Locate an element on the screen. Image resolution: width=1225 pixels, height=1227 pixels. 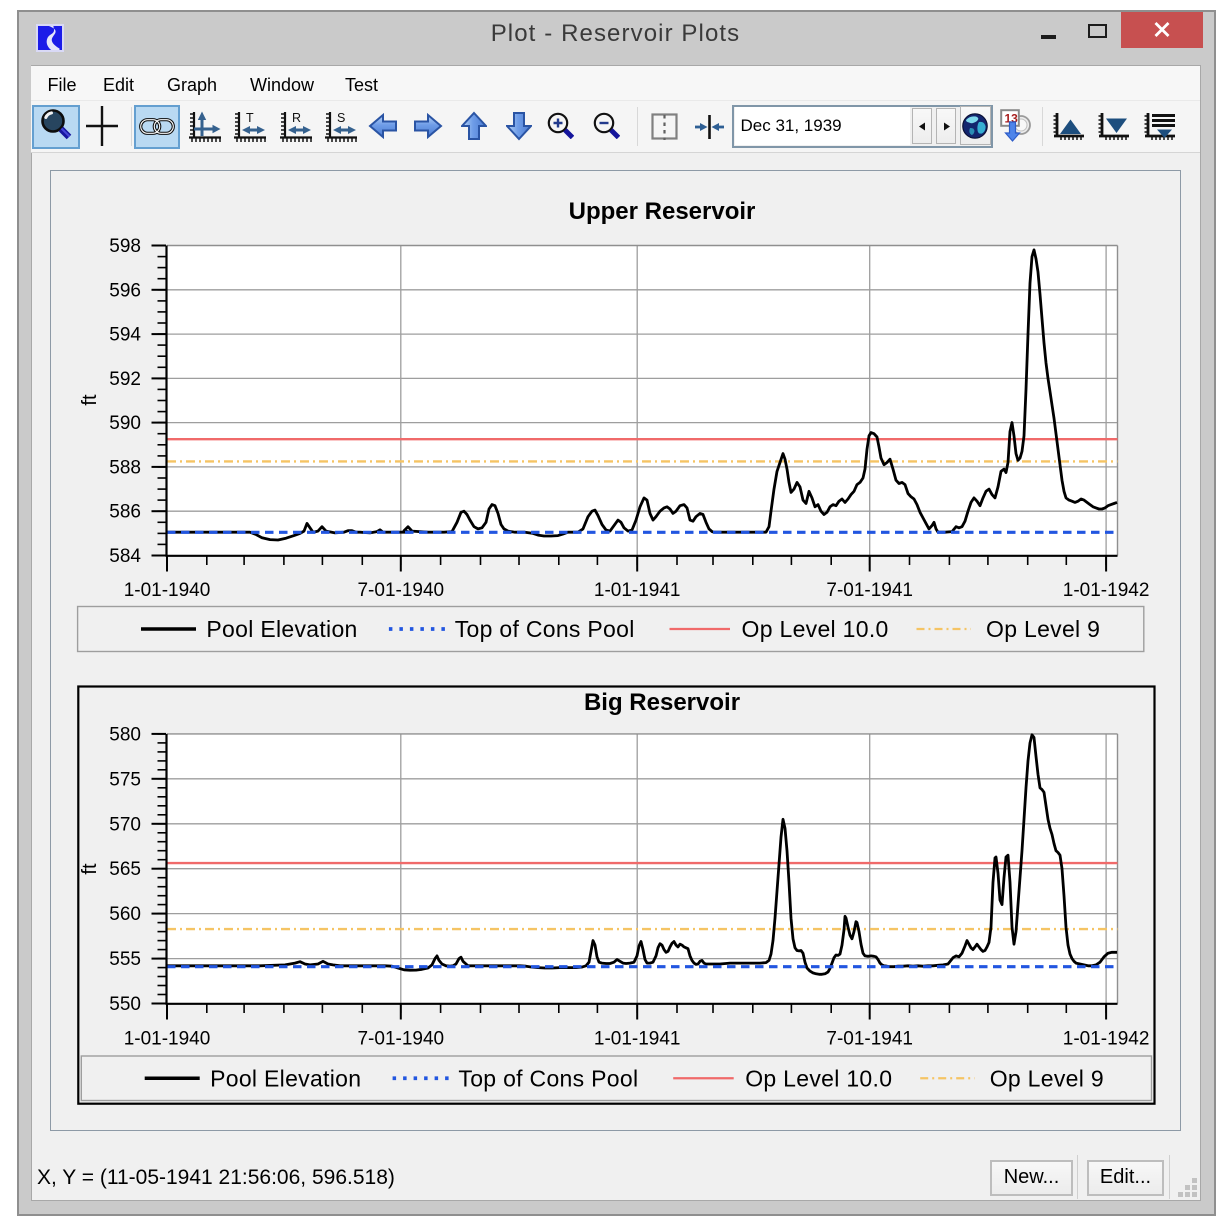
svg-text: 555 is located at coordinates (125, 959).